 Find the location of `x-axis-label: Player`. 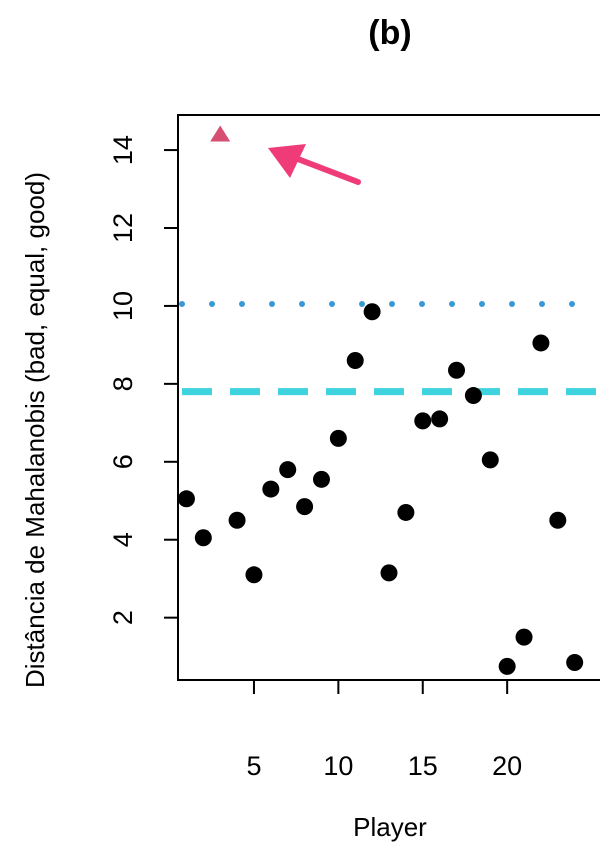

x-axis-label: Player is located at coordinates (390, 827).